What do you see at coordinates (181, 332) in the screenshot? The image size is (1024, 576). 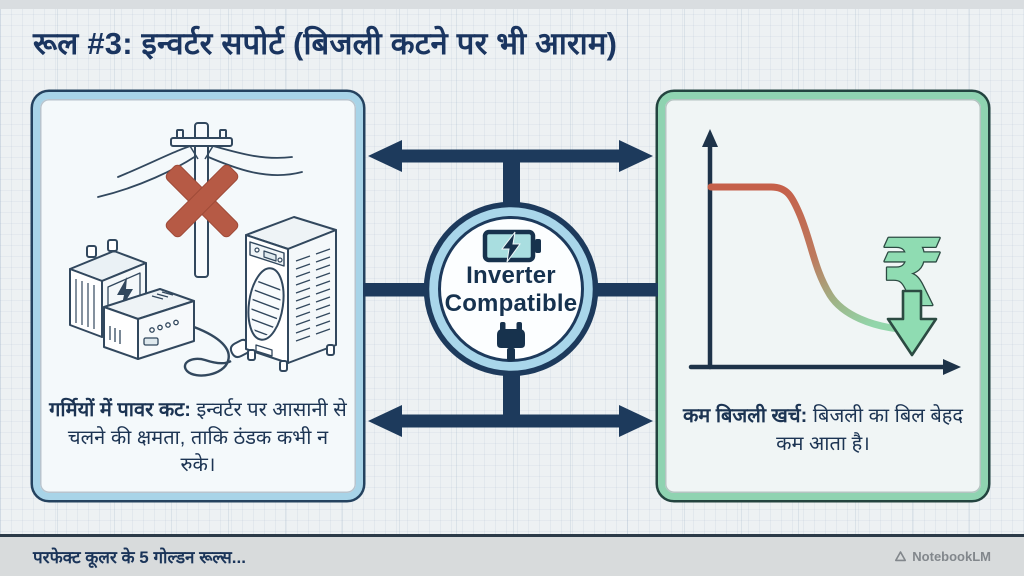 I see `inverter-illustration` at bounding box center [181, 332].